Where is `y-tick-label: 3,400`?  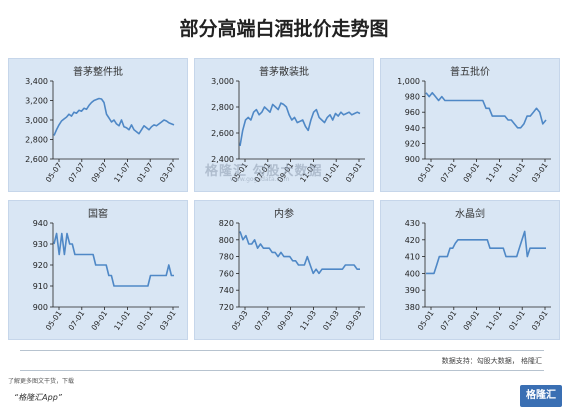
y-tick-label: 3,400 is located at coordinates (36, 81).